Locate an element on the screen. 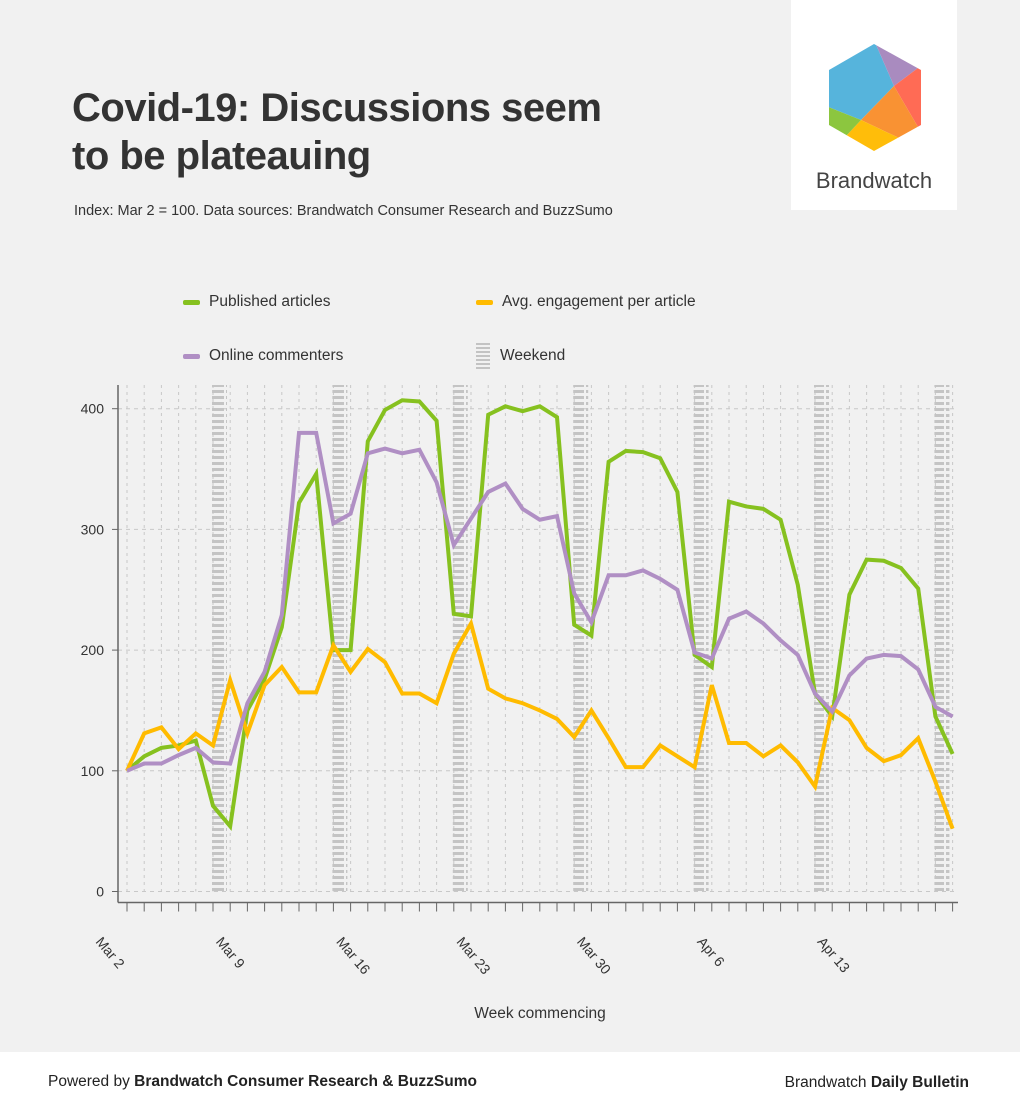  y-tick-label: 300 is located at coordinates (93, 529).